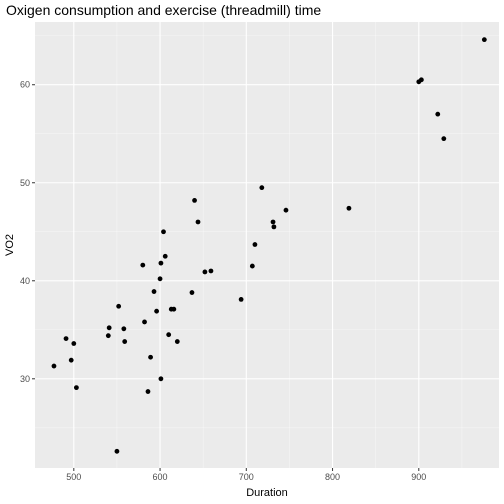  I want to click on y-tick-label: 30, so click(25, 379).